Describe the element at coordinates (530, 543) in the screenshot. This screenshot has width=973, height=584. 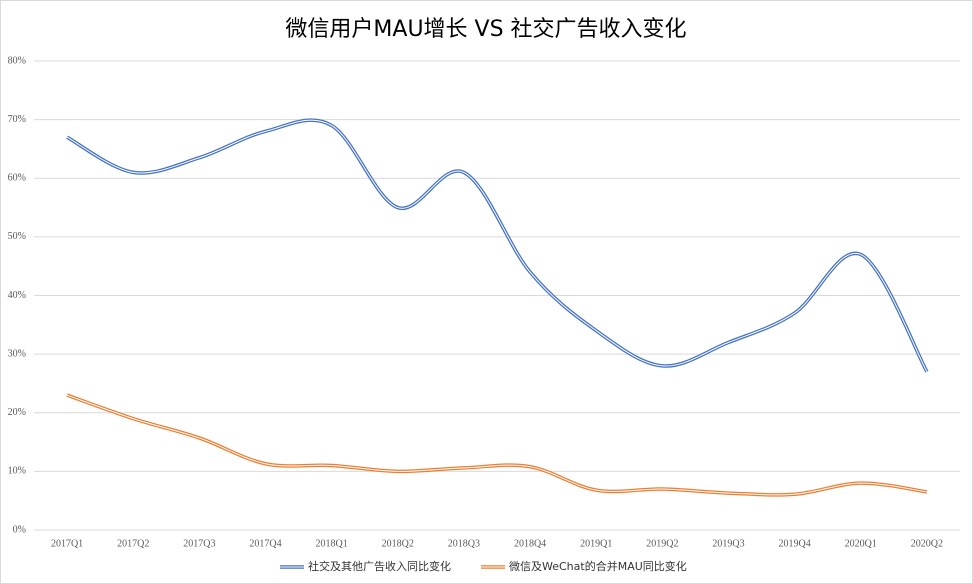
I see `x-tick-label: 2018Q4` at that location.